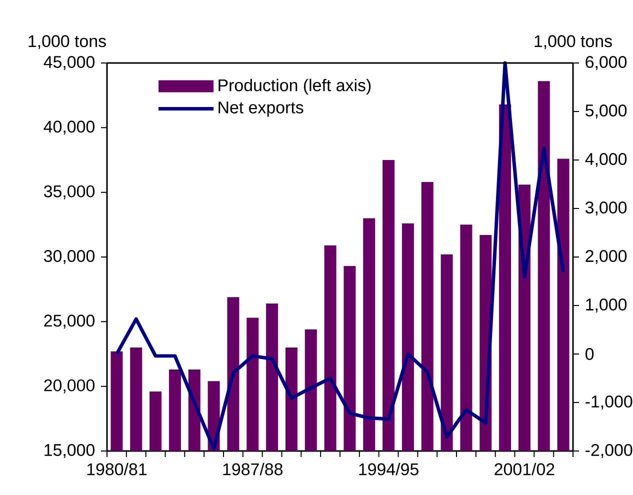 Image resolution: width=633 pixels, height=495 pixels. What do you see at coordinates (67, 42) in the screenshot?
I see `y-axis-title: 1,000 tons` at bounding box center [67, 42].